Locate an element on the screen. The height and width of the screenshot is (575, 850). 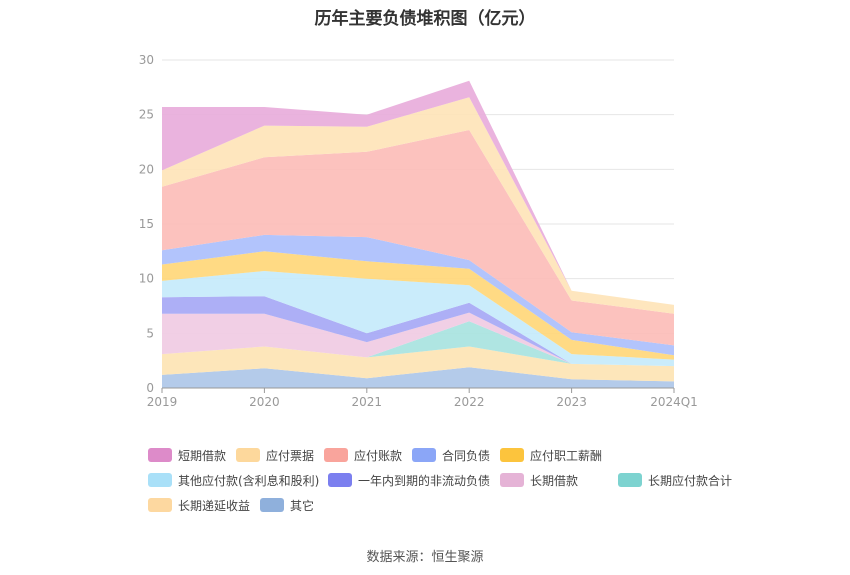
legend-item: 应付职工薪酬 is located at coordinates (551, 455).